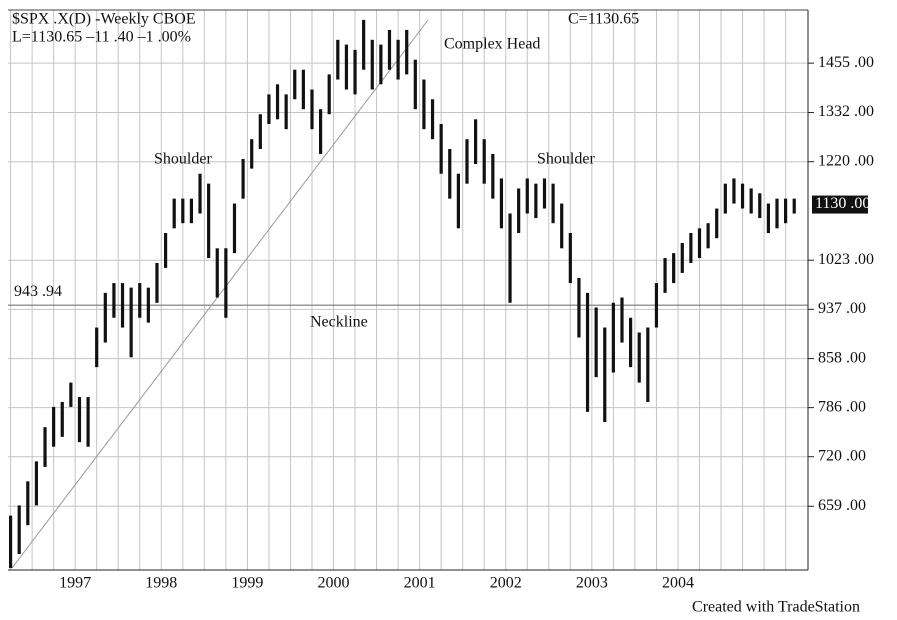 This screenshot has width=897, height=620. What do you see at coordinates (592, 583) in the screenshot?
I see `x-tick-label: 2003` at bounding box center [592, 583].